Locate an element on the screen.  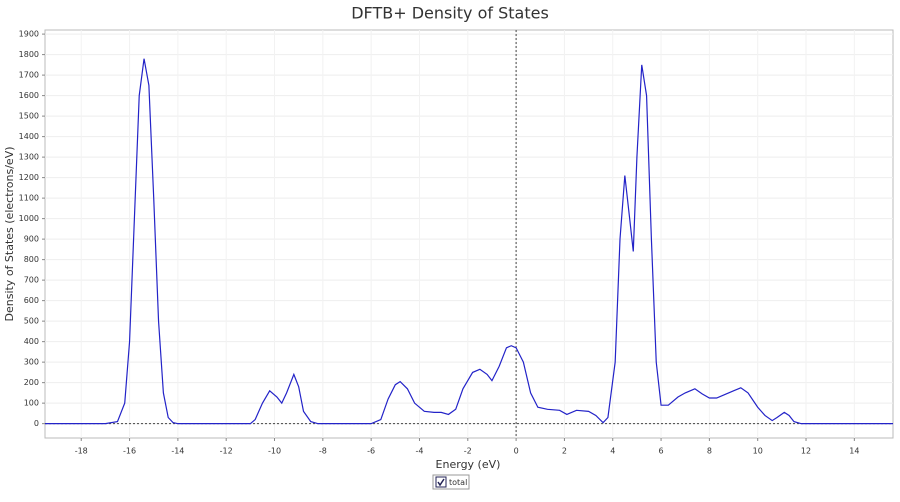
y-axis-label: Density of States (electrons/eV) is located at coordinates (9, 233).